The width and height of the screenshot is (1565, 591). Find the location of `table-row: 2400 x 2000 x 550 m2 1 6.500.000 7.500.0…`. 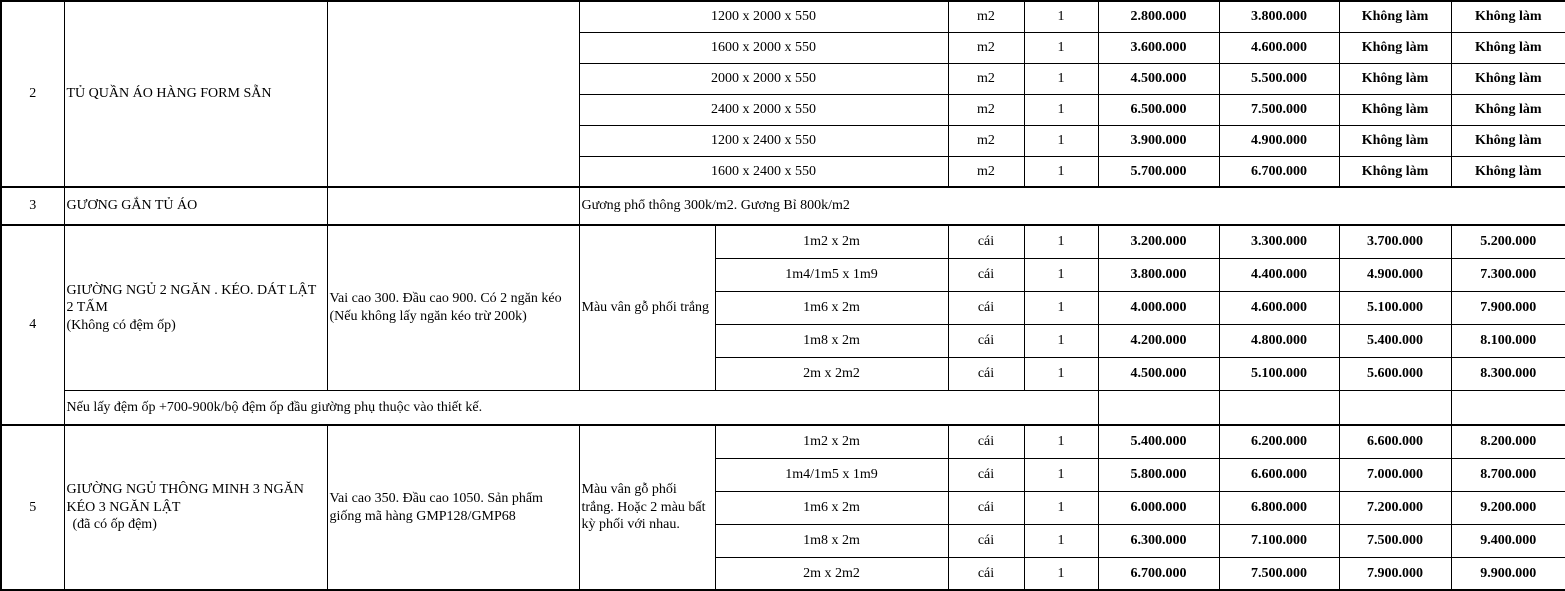

table-row: 2400 x 2000 x 550 m2 1 6.500.000 7.500.0… is located at coordinates (783, 109).